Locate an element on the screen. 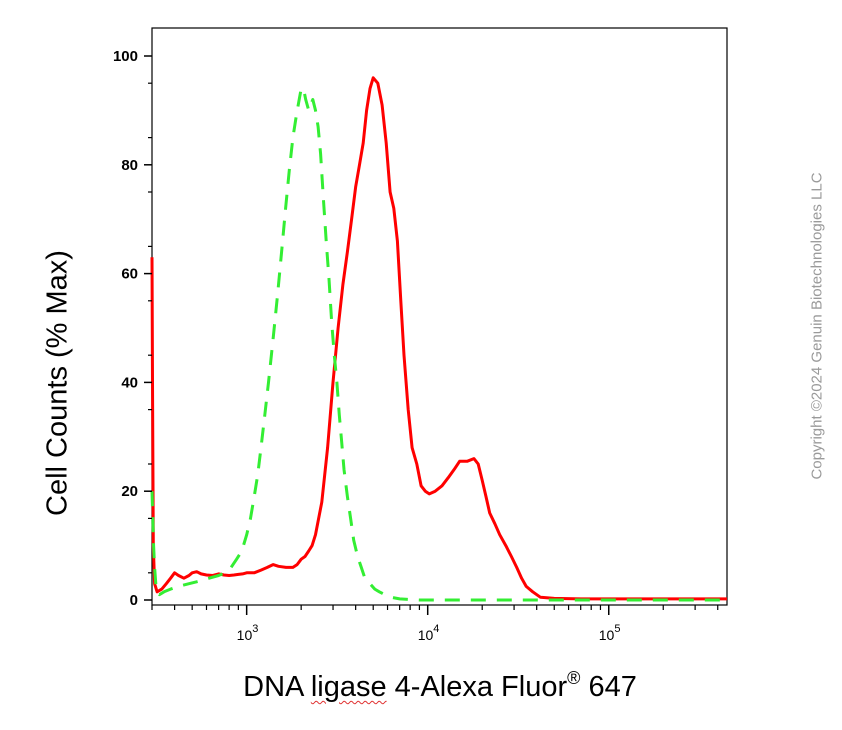 The width and height of the screenshot is (842, 730). y-tick-label: 60 is located at coordinates (129, 274).